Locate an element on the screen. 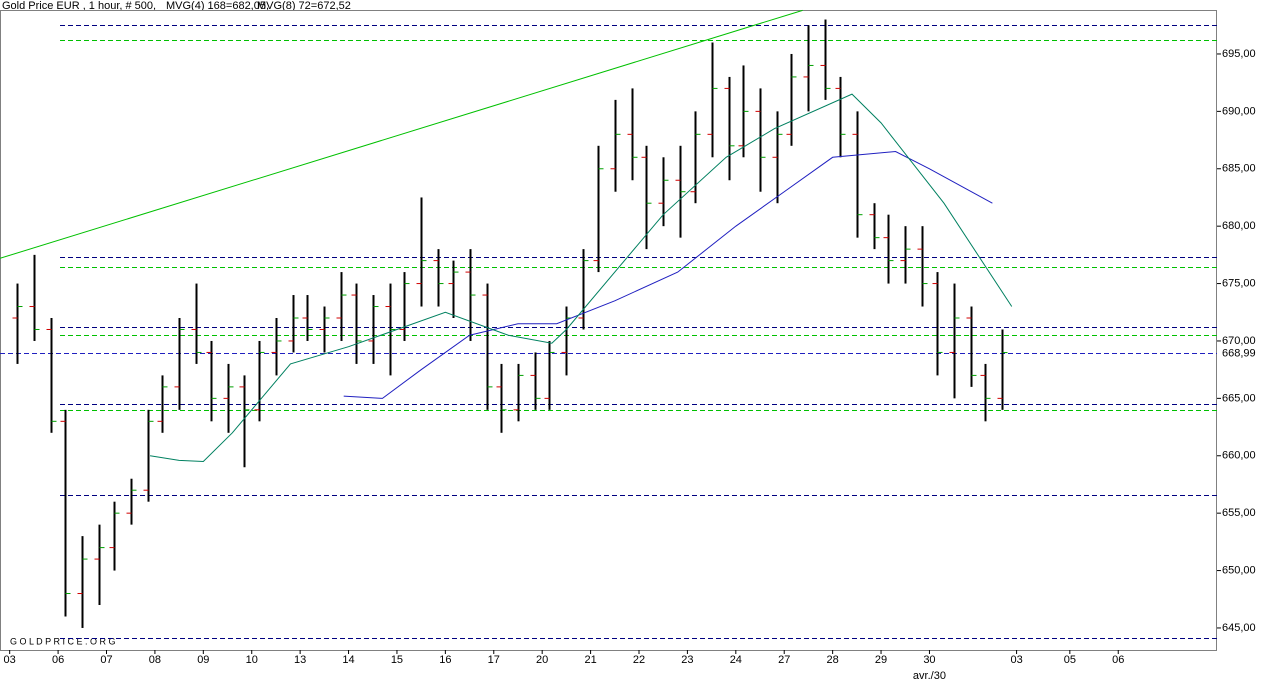 Image resolution: width=1276 pixels, height=689 pixels. y-tick-label: 695,00 is located at coordinates (1239, 54).